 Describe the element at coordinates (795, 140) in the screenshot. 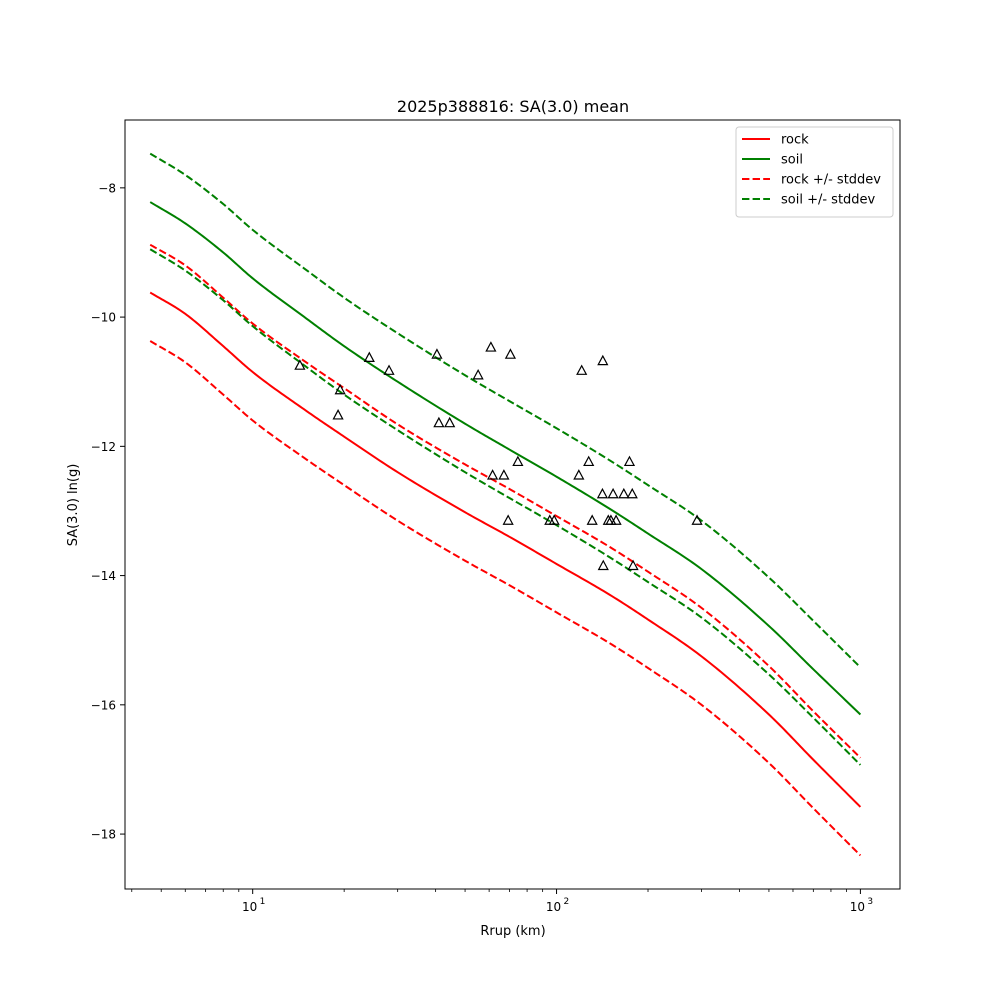

I see `legend-label: rock` at that location.